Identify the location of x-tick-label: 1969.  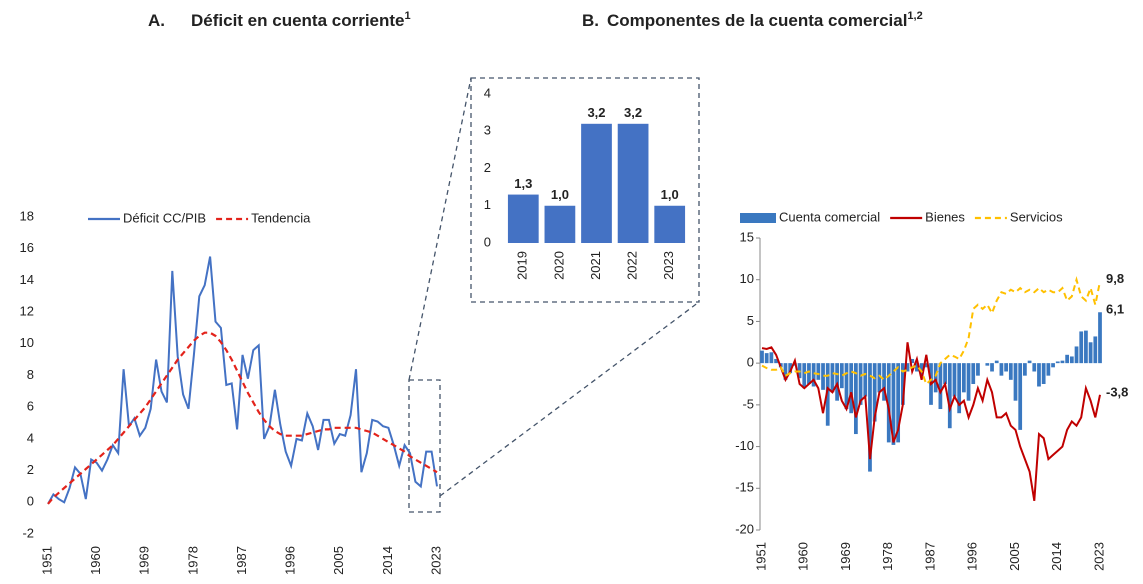
(144, 560).